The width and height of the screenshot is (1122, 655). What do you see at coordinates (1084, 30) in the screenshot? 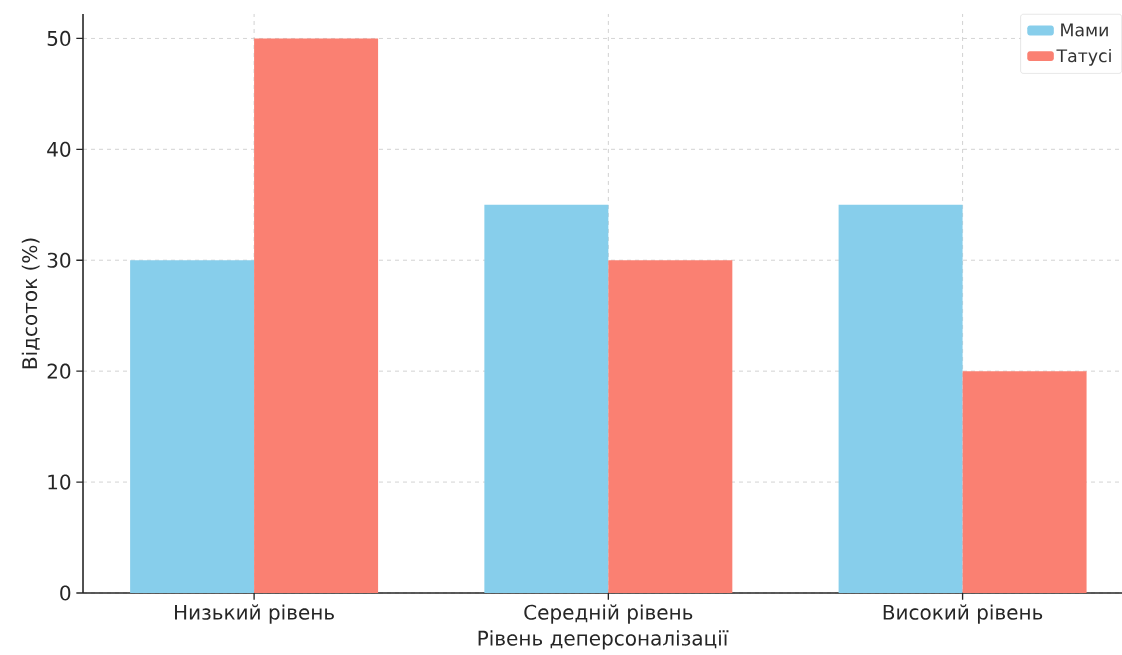
I see `legend-label: Мами` at bounding box center [1084, 30].